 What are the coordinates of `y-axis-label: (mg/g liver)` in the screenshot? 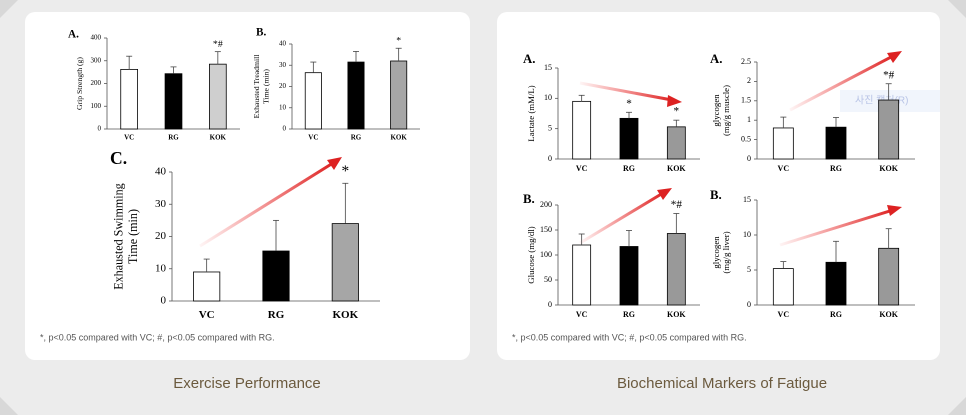 It's located at (726, 252).